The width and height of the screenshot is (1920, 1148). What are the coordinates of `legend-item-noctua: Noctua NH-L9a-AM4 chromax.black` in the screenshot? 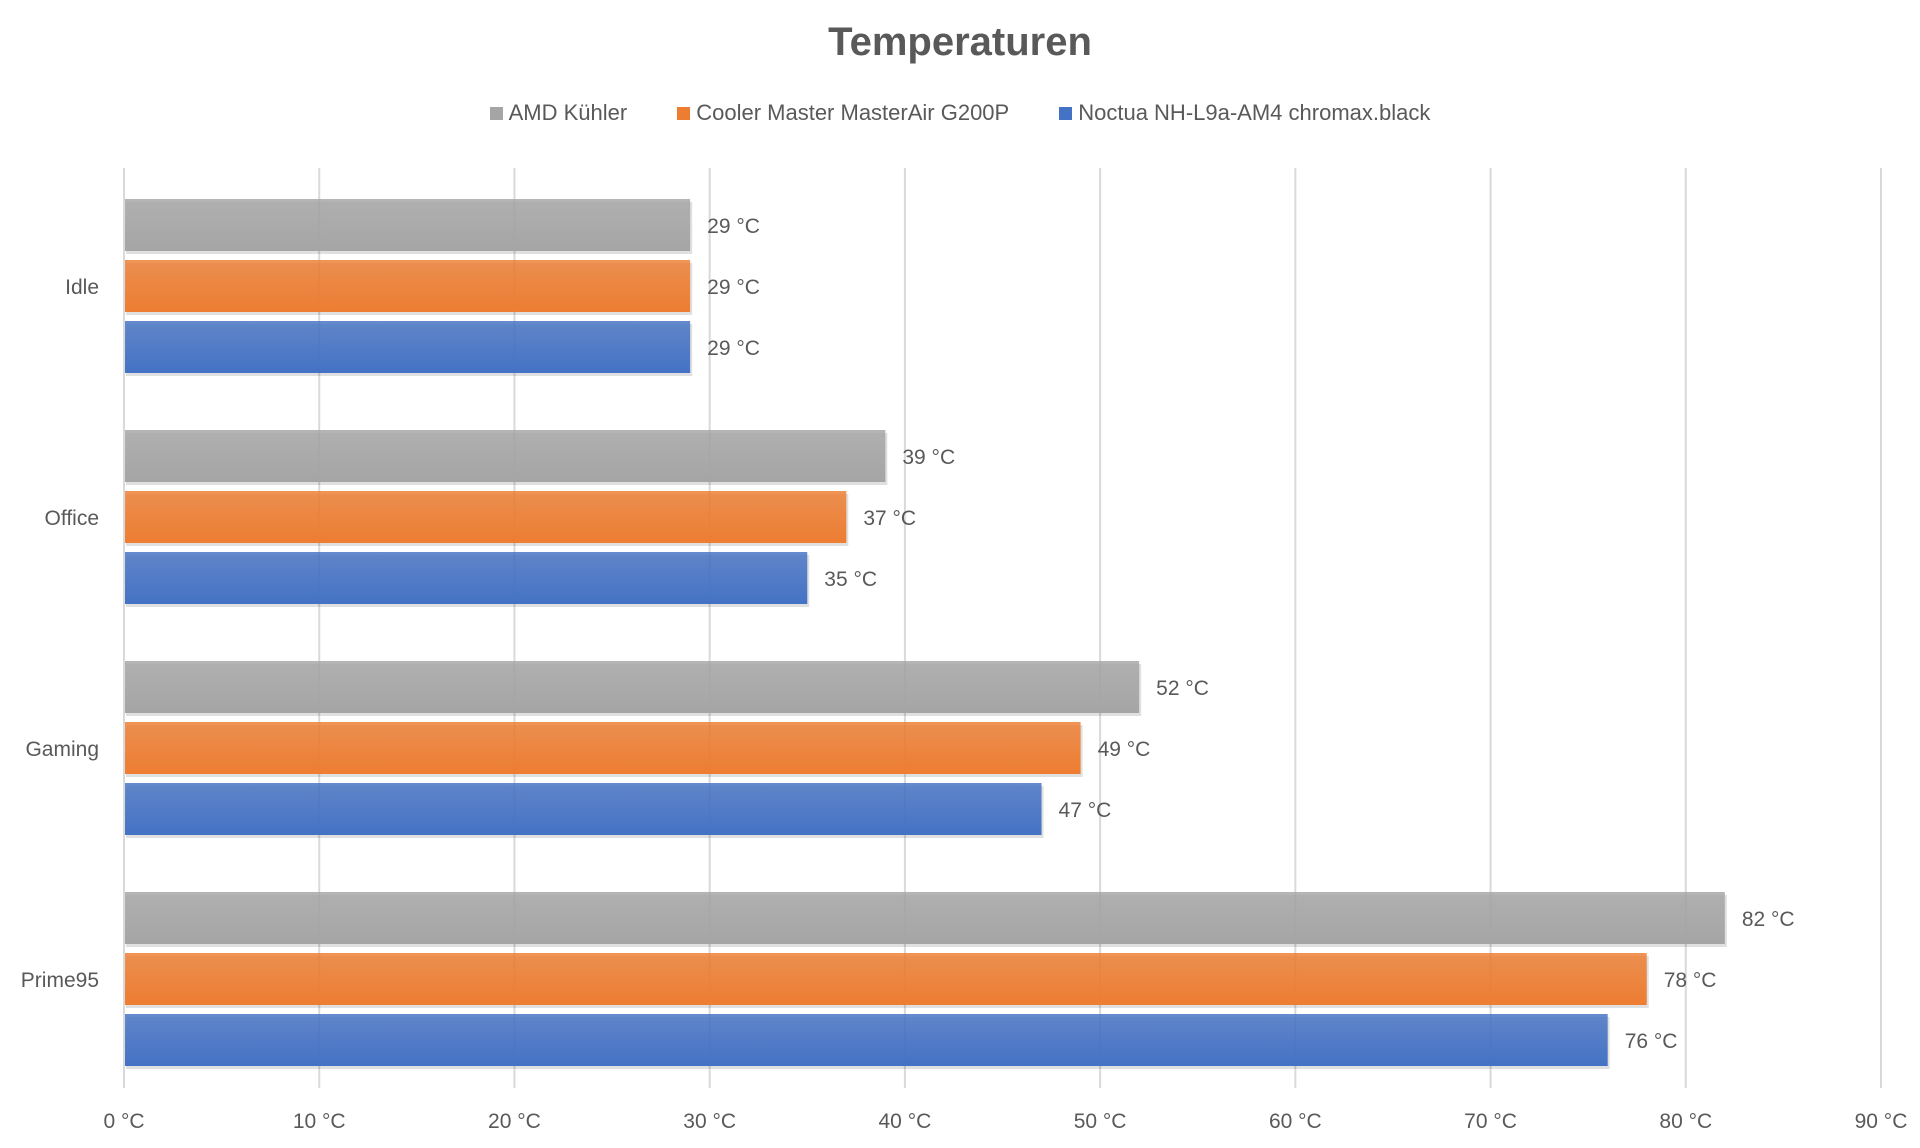 It's located at (1244, 113).